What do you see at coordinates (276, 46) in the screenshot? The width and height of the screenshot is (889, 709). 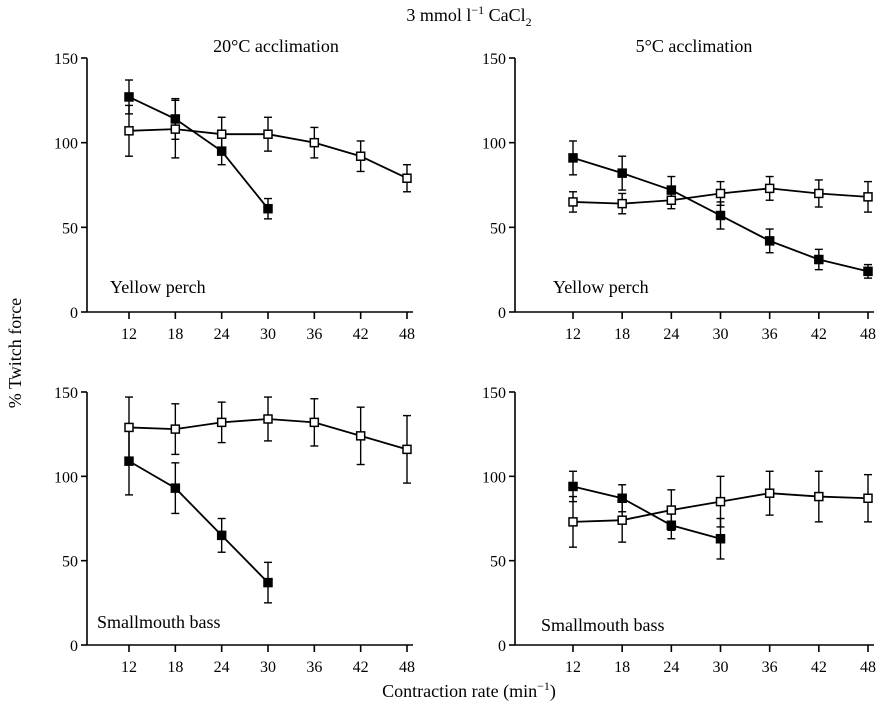 I see `column-title-20c: 20°C acclimation` at bounding box center [276, 46].